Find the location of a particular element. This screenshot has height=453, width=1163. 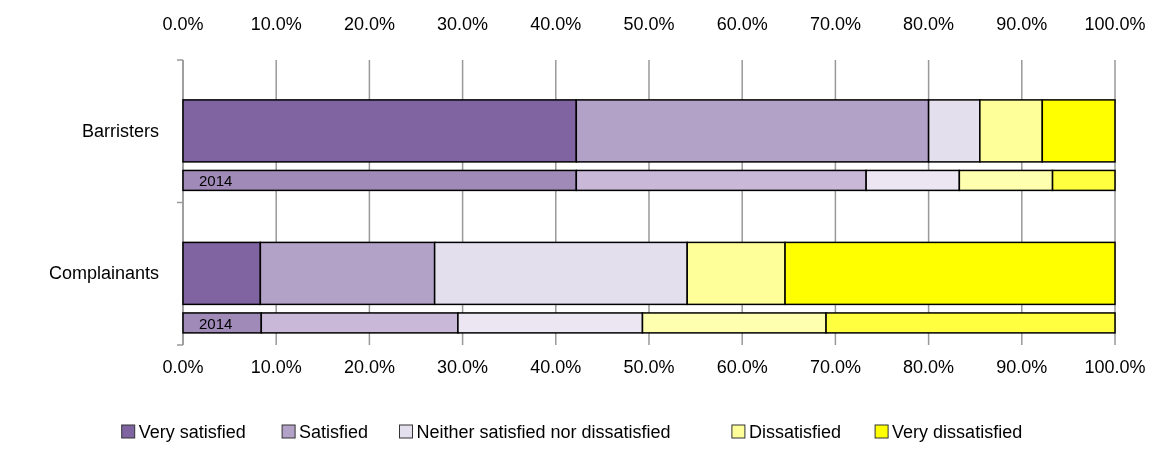

x-tick-label: 40.0% is located at coordinates (556, 367).